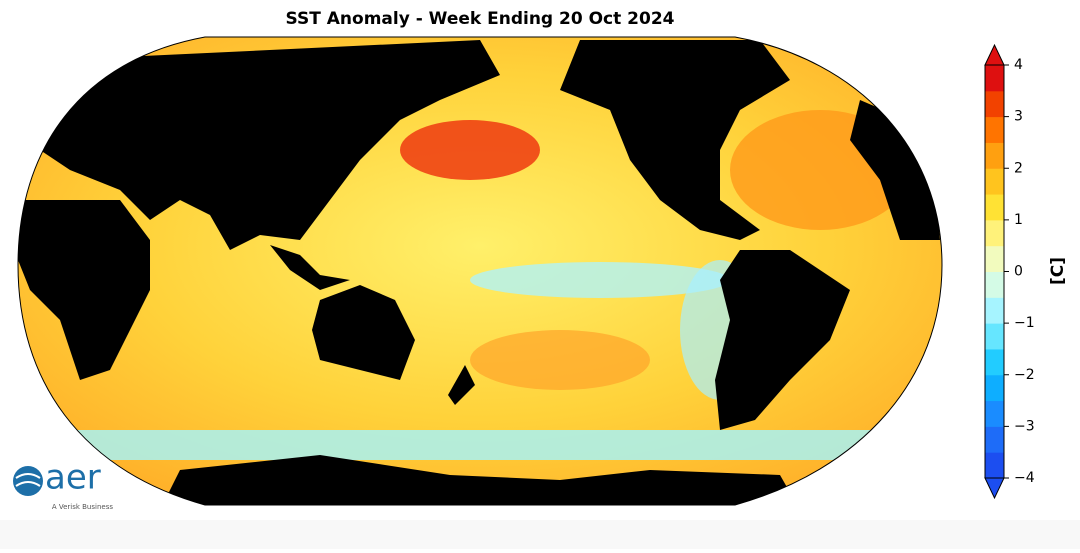 The image size is (1080, 553). I want to click on colorbar-tick-label: −3, so click(1024, 426).